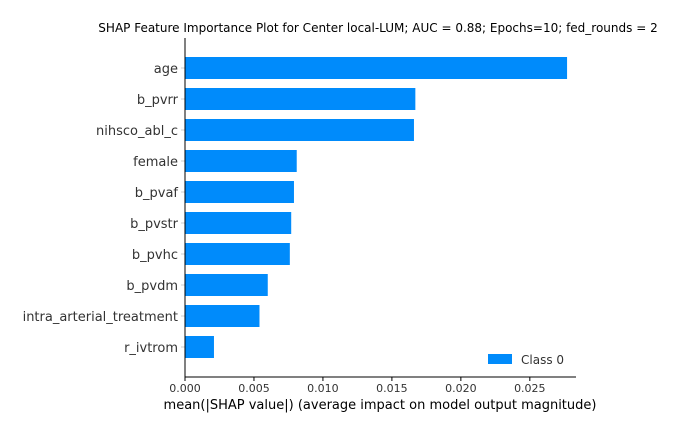 Image resolution: width=684 pixels, height=433 pixels. Describe the element at coordinates (226, 285) in the screenshot. I see `bar-b_pvdm` at that location.